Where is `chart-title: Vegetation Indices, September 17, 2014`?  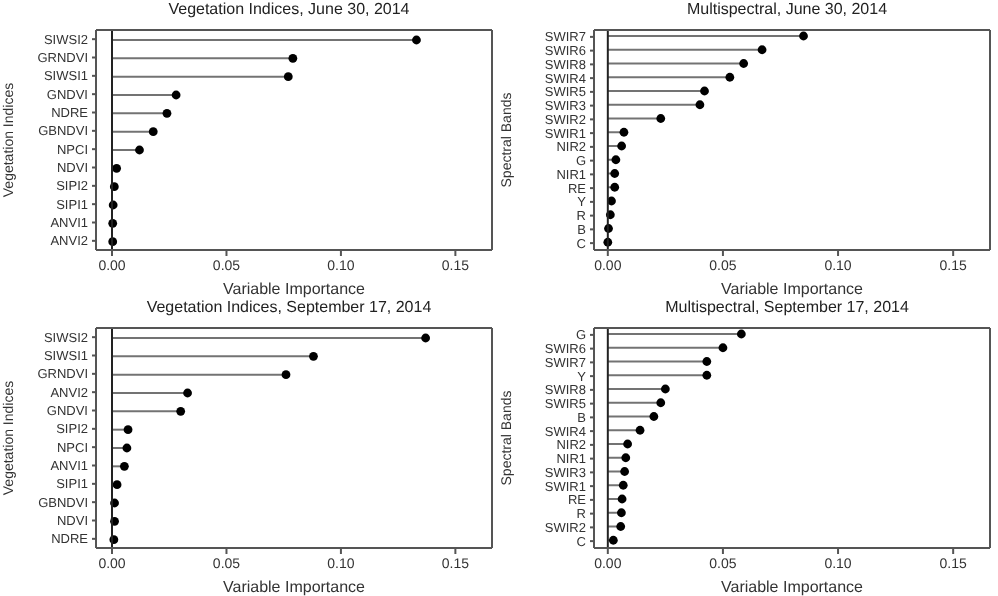
chart-title: Vegetation Indices, September 17, 2014 is located at coordinates (289, 309).